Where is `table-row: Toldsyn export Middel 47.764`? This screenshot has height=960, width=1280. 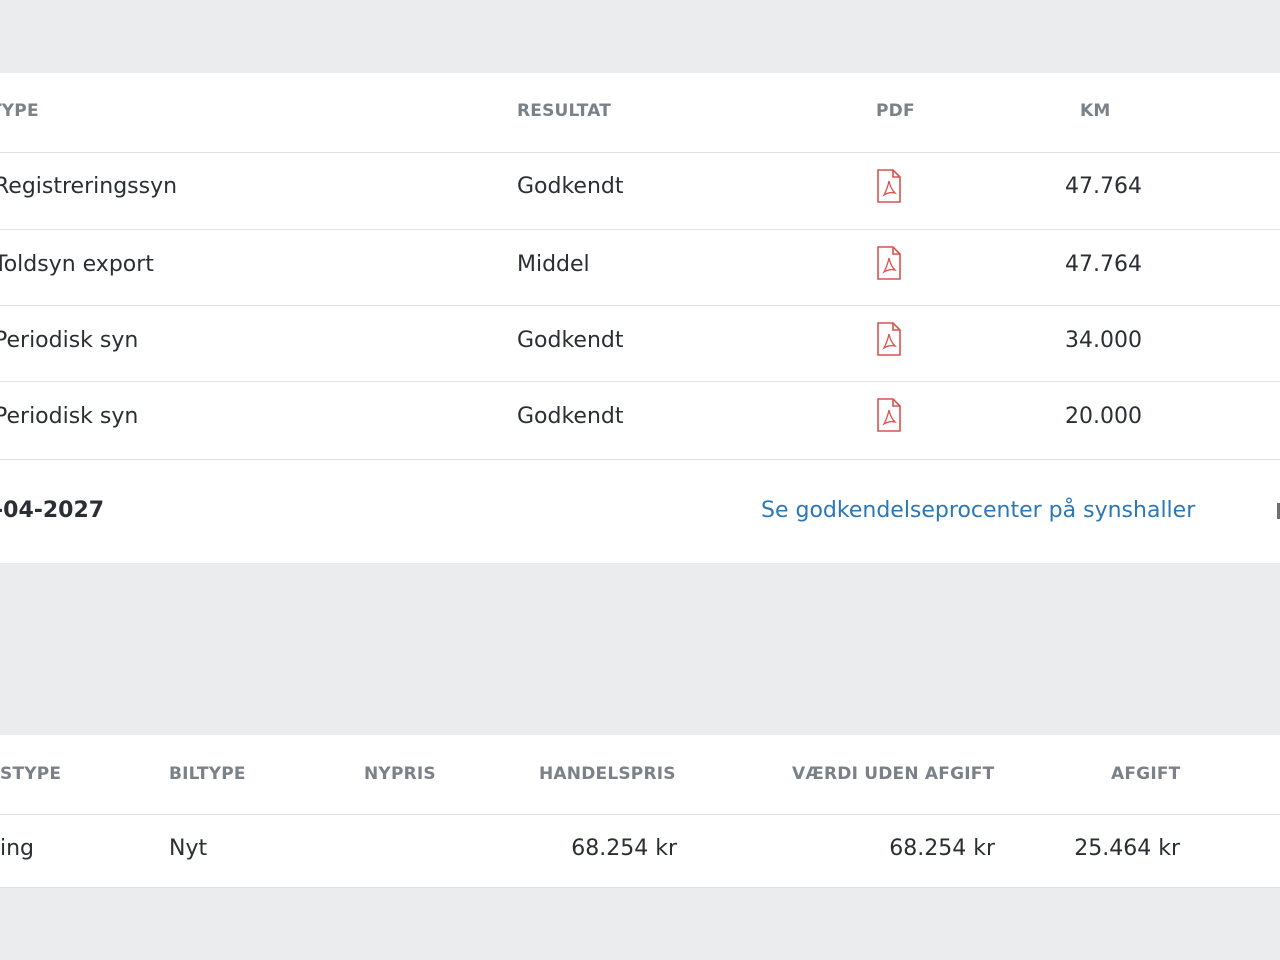 table-row: Toldsyn export Middel 47.764 is located at coordinates (640, 268).